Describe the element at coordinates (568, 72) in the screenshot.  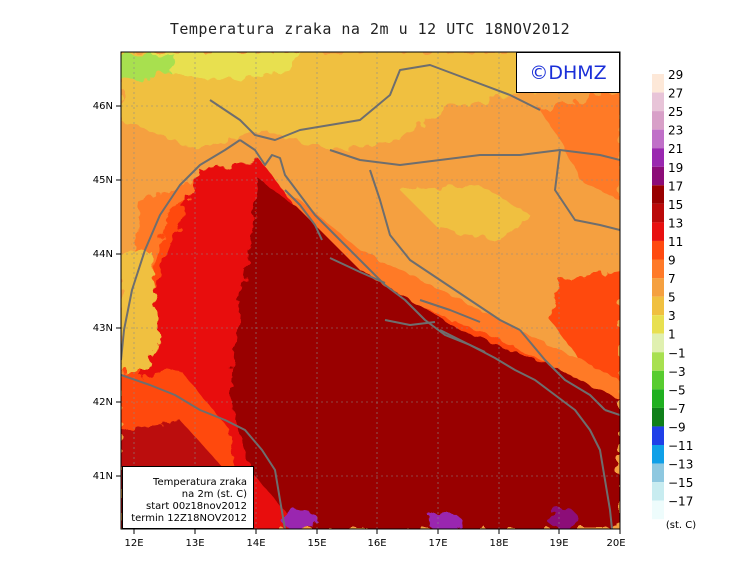
I see `copyright-label: ©DHMZ` at that location.